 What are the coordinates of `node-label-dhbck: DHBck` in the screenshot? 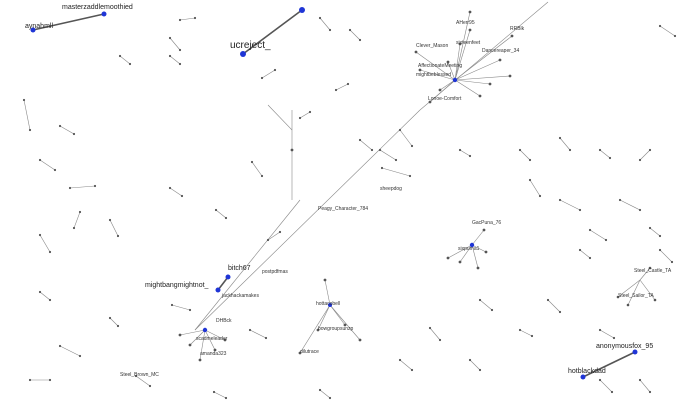 It's located at (224, 321).